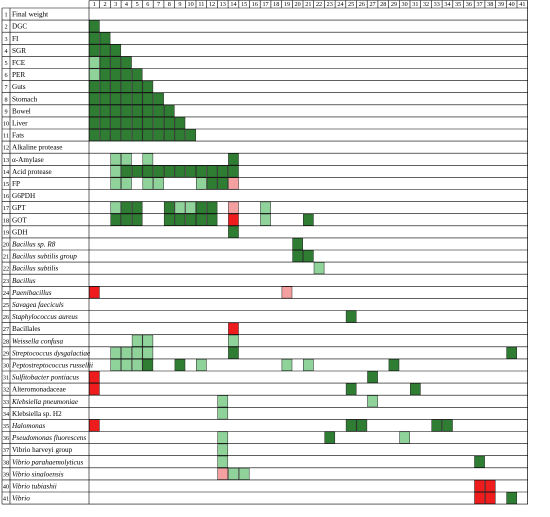  What do you see at coordinates (233, 328) in the screenshot?
I see `cell-r27-c14` at bounding box center [233, 328].